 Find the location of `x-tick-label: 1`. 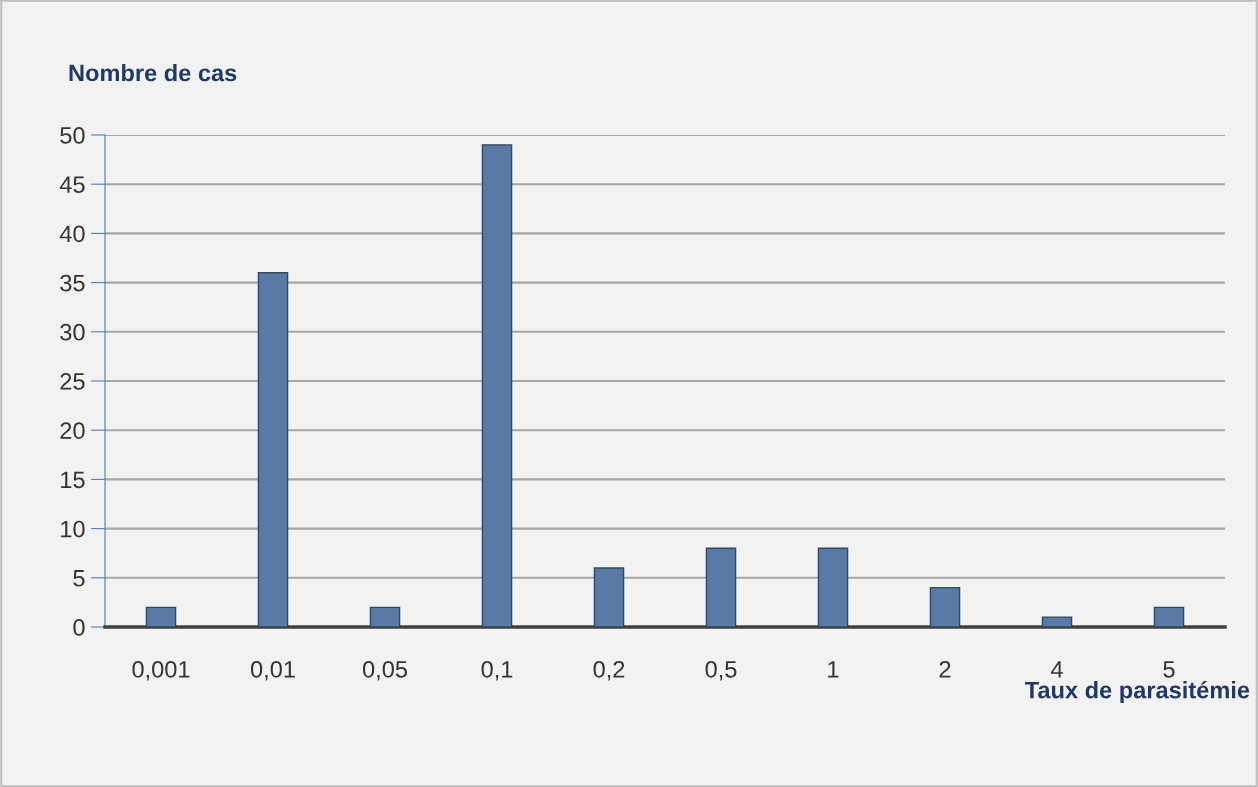

x-tick-label: 1 is located at coordinates (833, 669).